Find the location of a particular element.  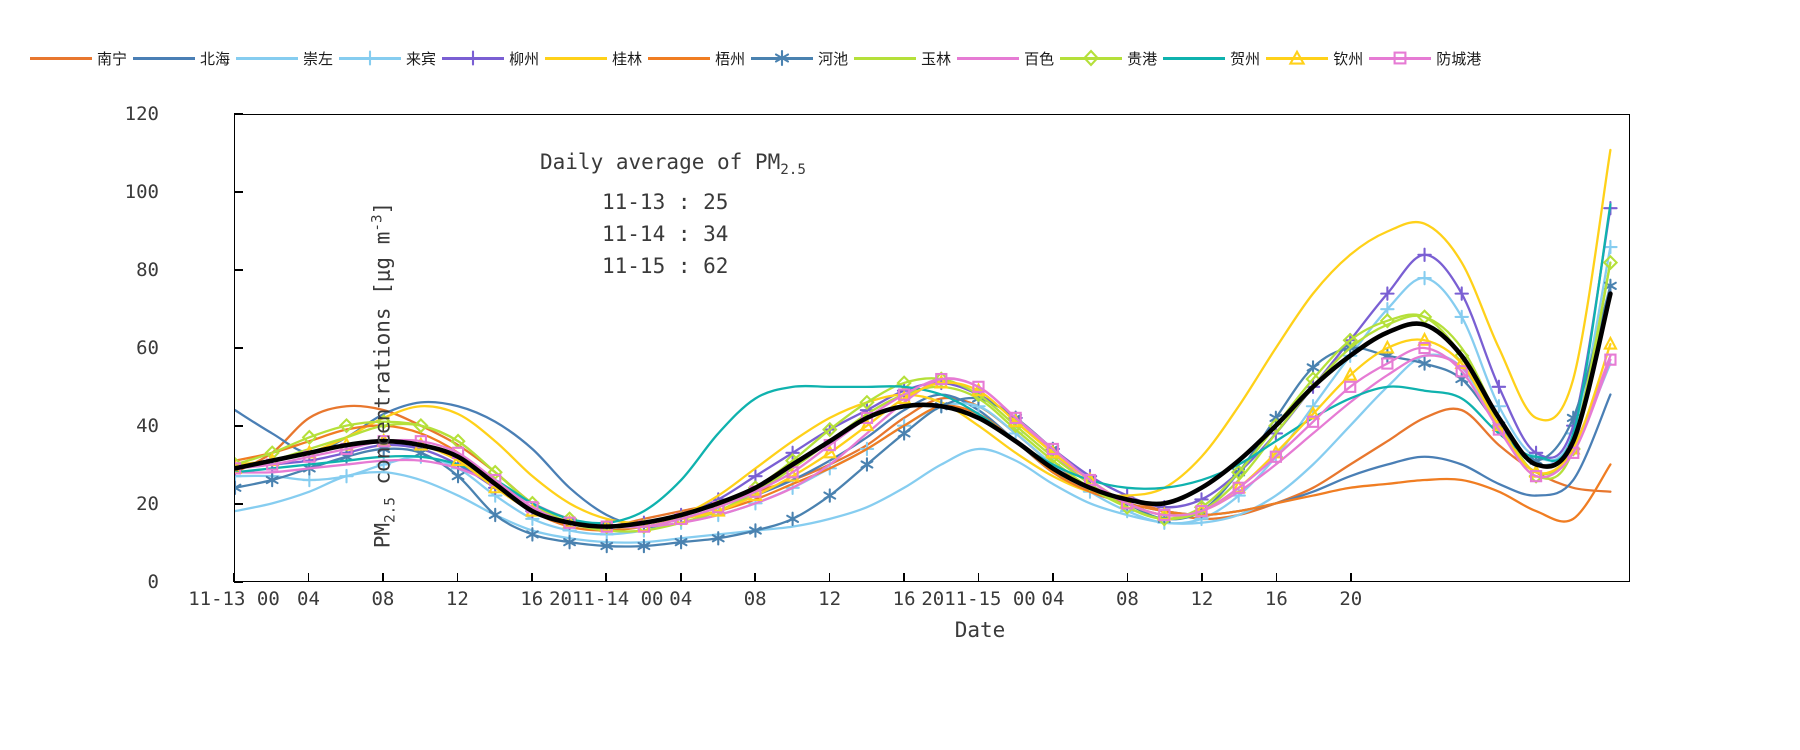

legend-swatch-square-icon is located at coordinates (1400, 58).